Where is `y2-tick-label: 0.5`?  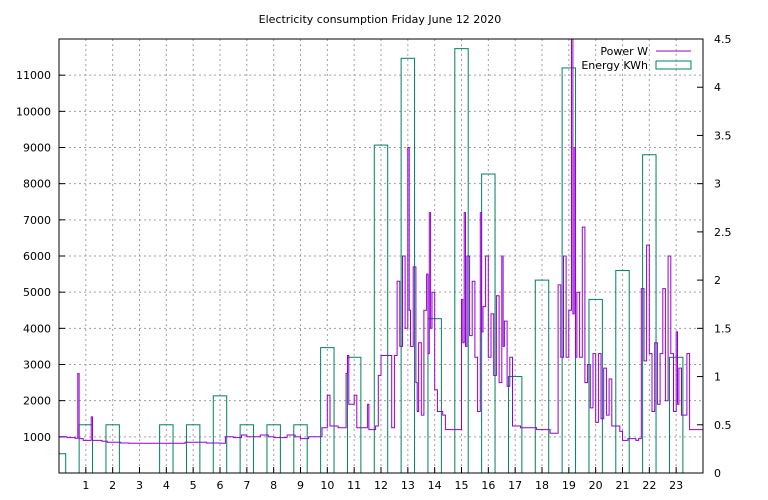 y2-tick-label: 0.5 is located at coordinates (723, 425).